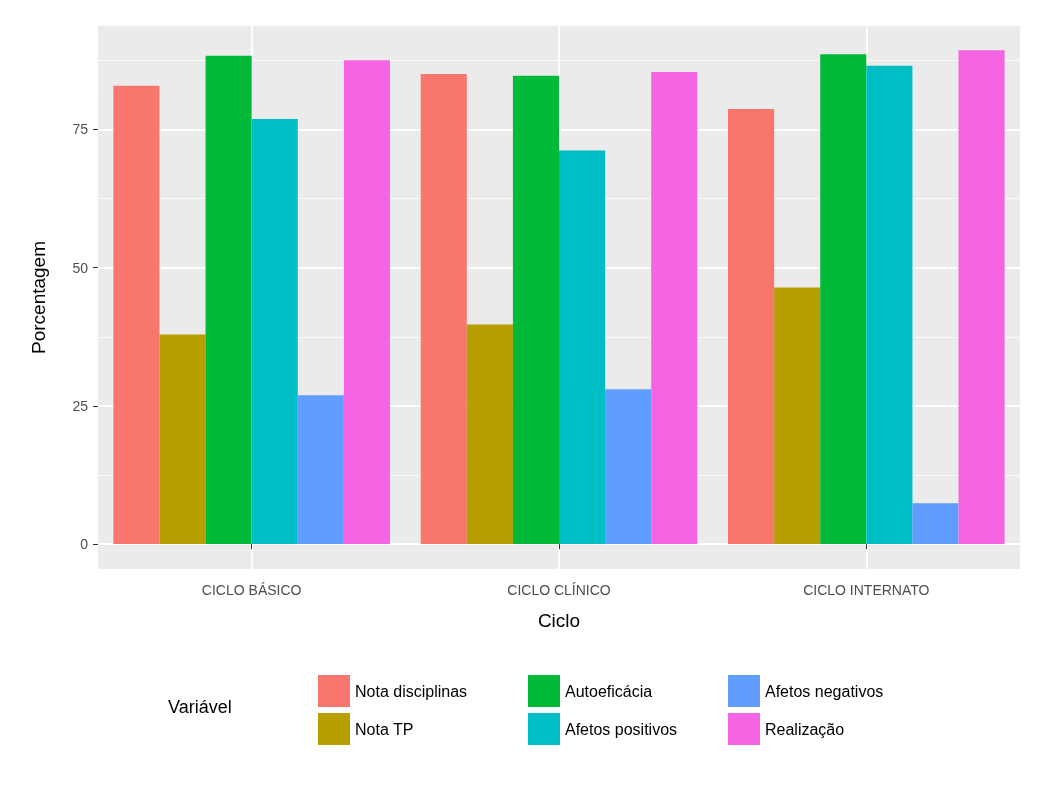 The height and width of the screenshot is (796, 1041). What do you see at coordinates (80, 267) in the screenshot?
I see `y-tick-label: 50` at bounding box center [80, 267].